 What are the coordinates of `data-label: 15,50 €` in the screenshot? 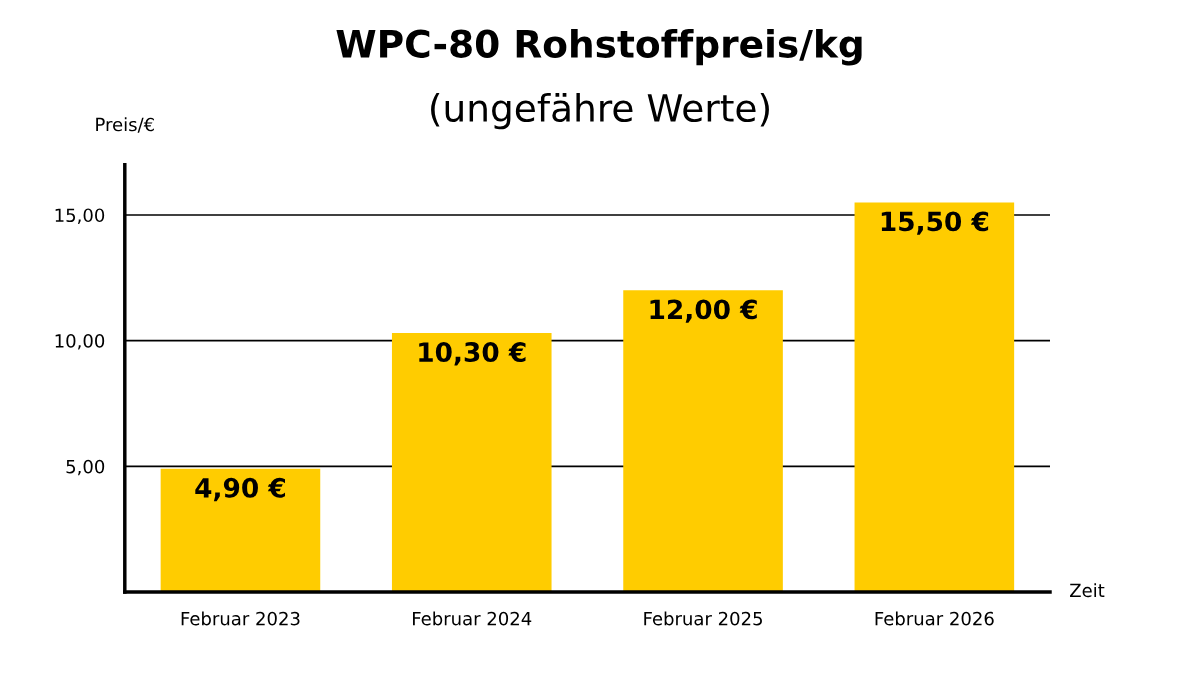 It's located at (935, 223).